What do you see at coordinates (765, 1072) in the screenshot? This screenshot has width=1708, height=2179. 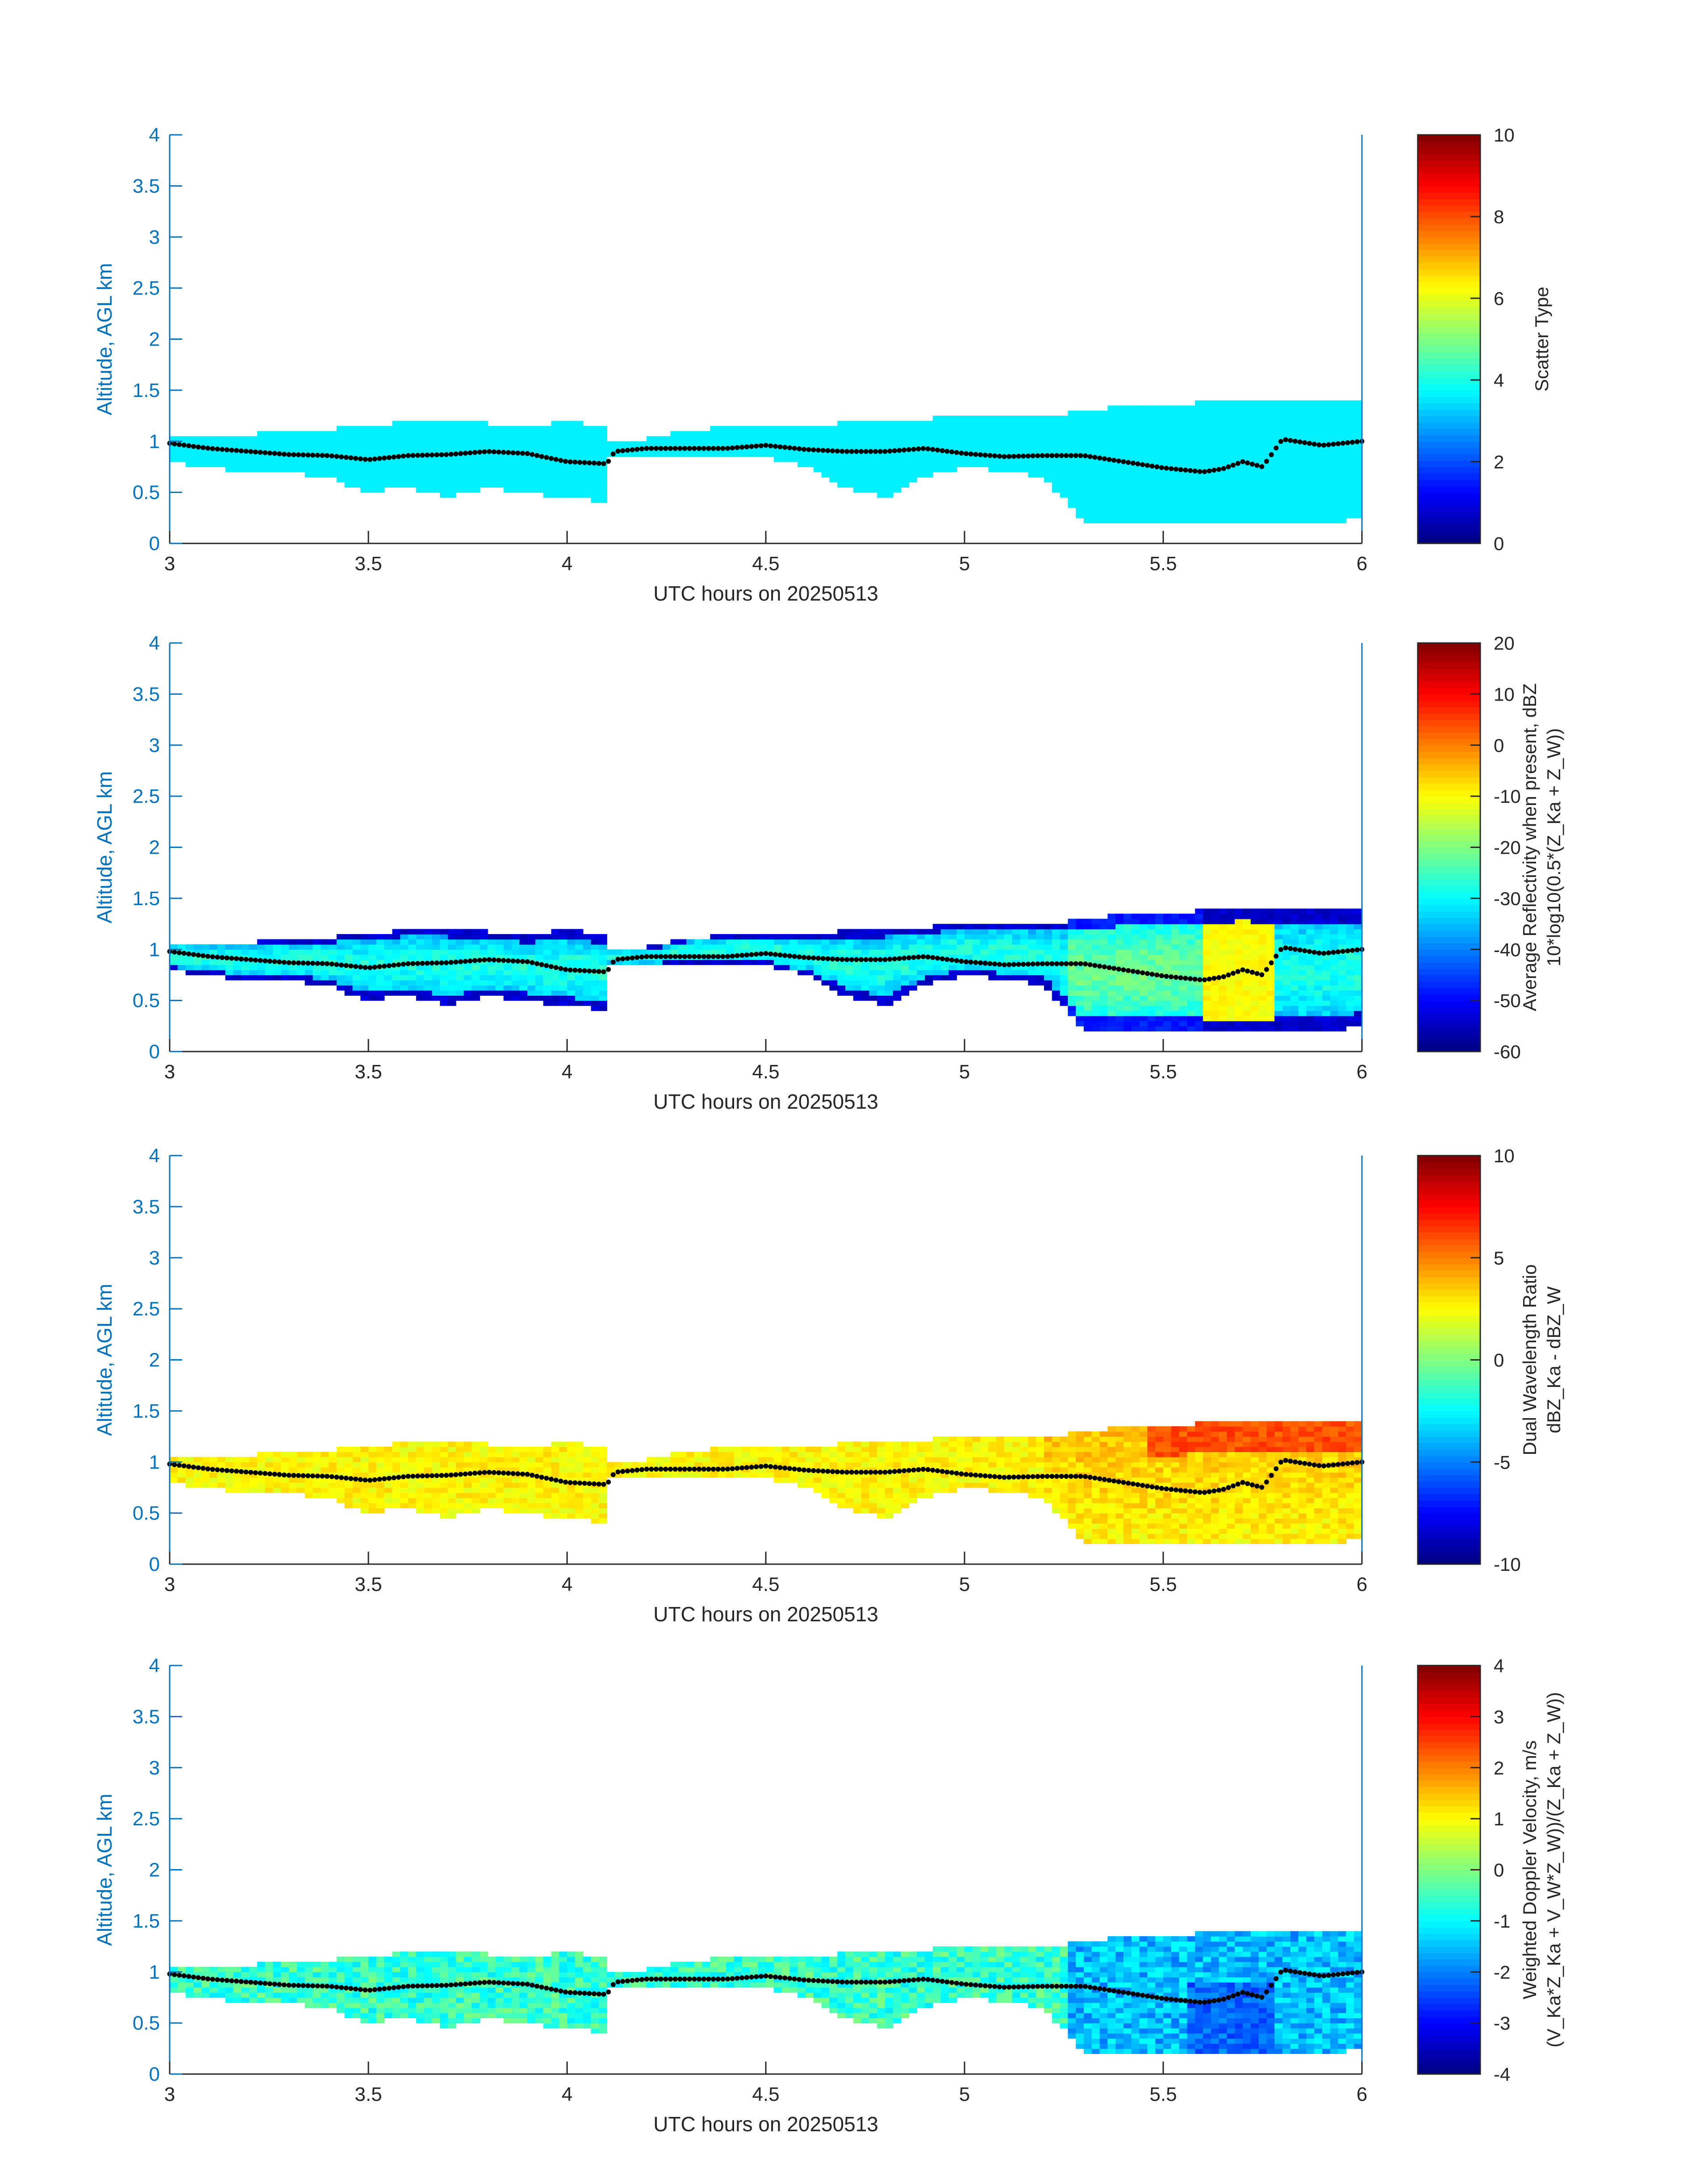 I see `x-tick-label: 4.5` at bounding box center [765, 1072].